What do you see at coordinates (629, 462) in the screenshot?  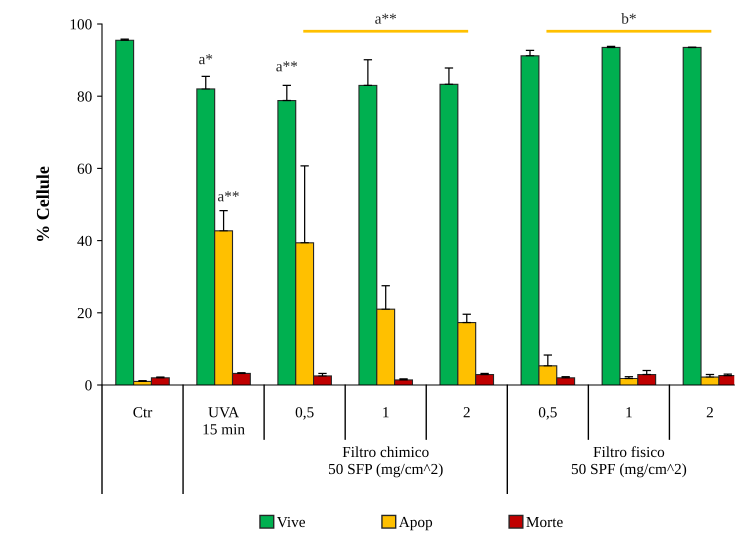 I see `text: Filtro fisico 50 SPF (mg/cm^2)` at bounding box center [629, 462].